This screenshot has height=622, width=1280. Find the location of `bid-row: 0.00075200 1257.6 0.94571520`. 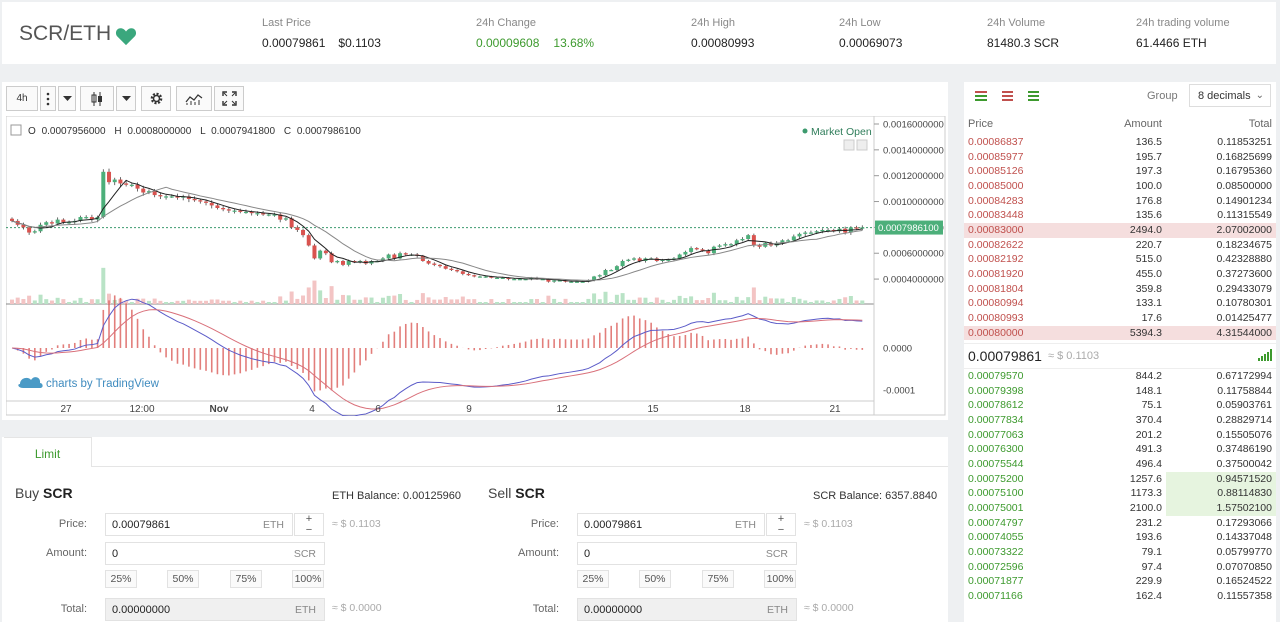

bid-row: 0.00075200 1257.6 0.94571520 is located at coordinates (1120, 479).